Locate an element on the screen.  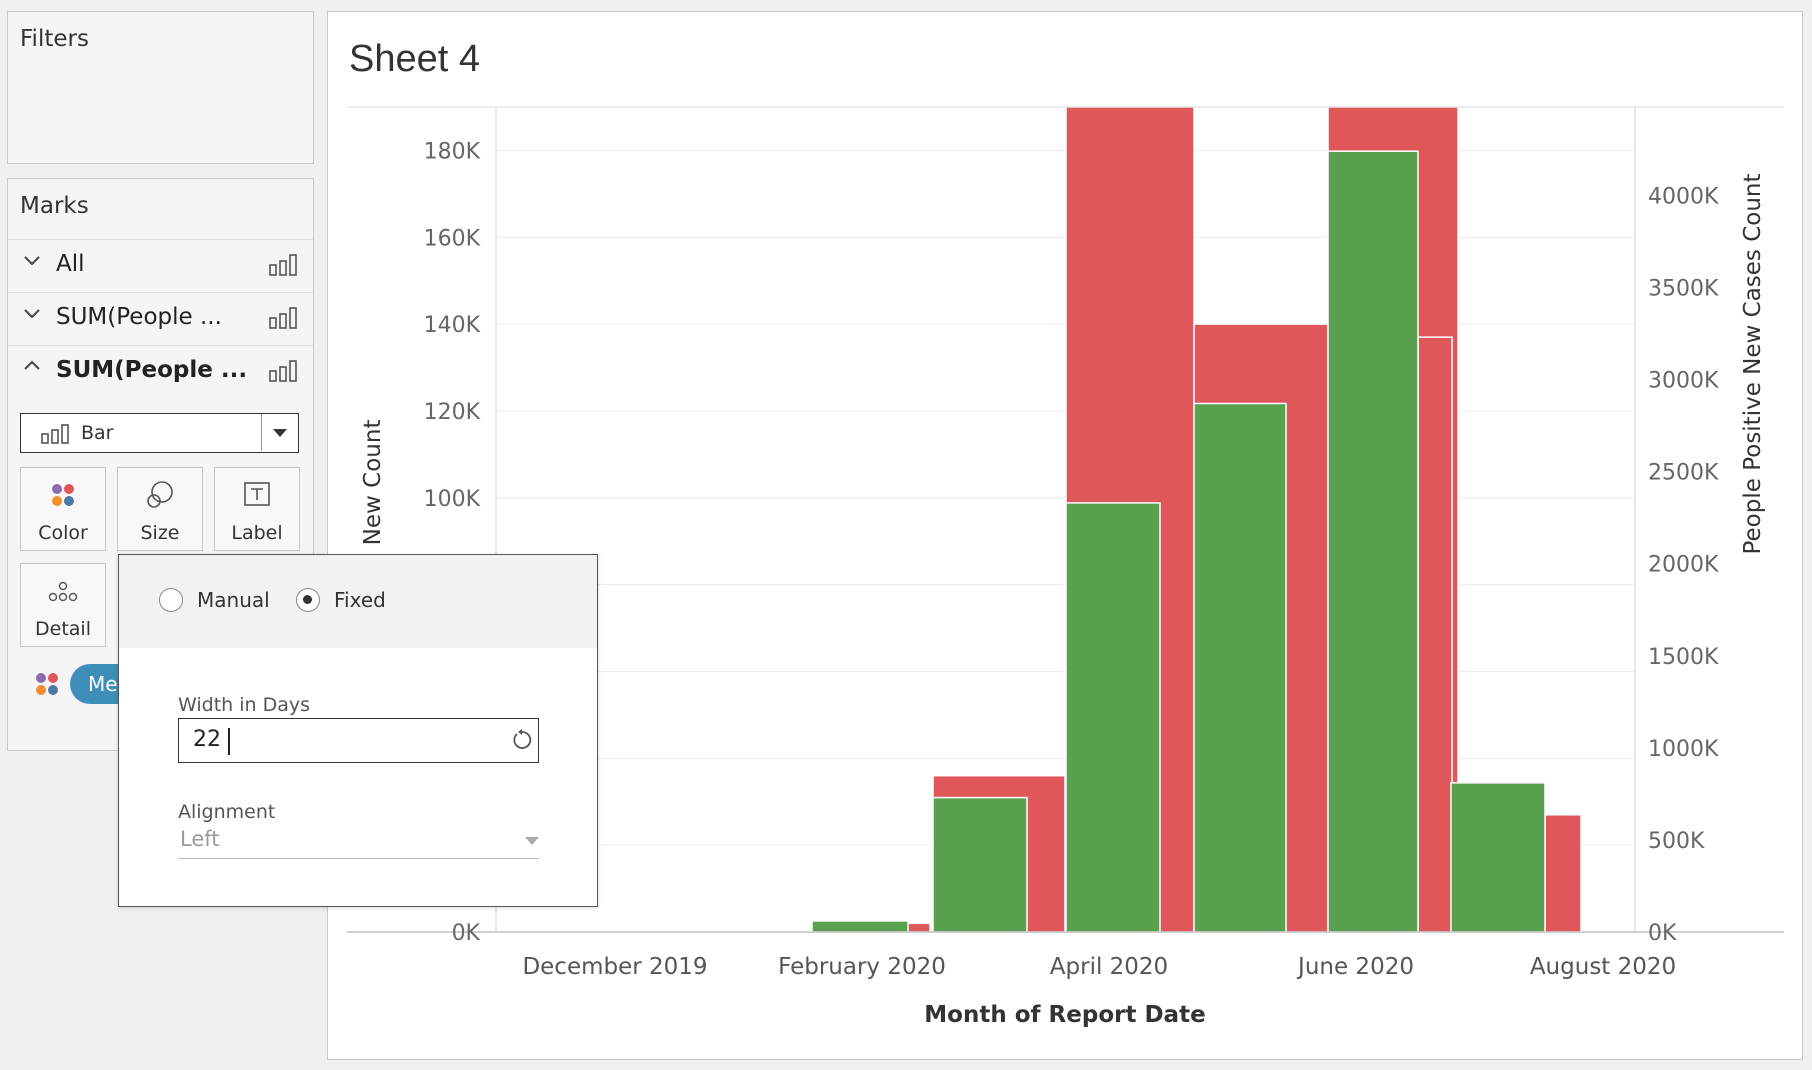
detail-card-label: Detail is located at coordinates (63, 629).